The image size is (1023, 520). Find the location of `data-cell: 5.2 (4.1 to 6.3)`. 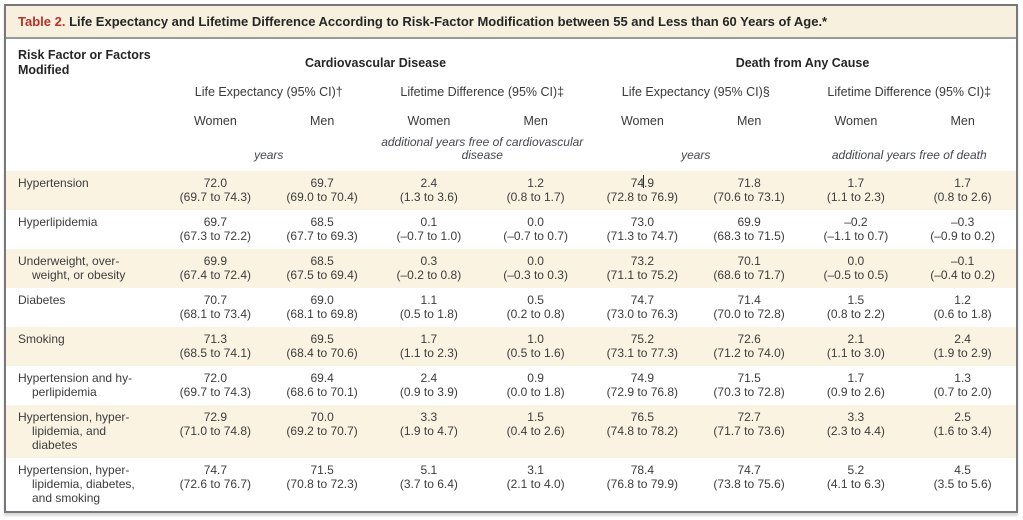

data-cell: 5.2 (4.1 to 6.3) is located at coordinates (856, 484).